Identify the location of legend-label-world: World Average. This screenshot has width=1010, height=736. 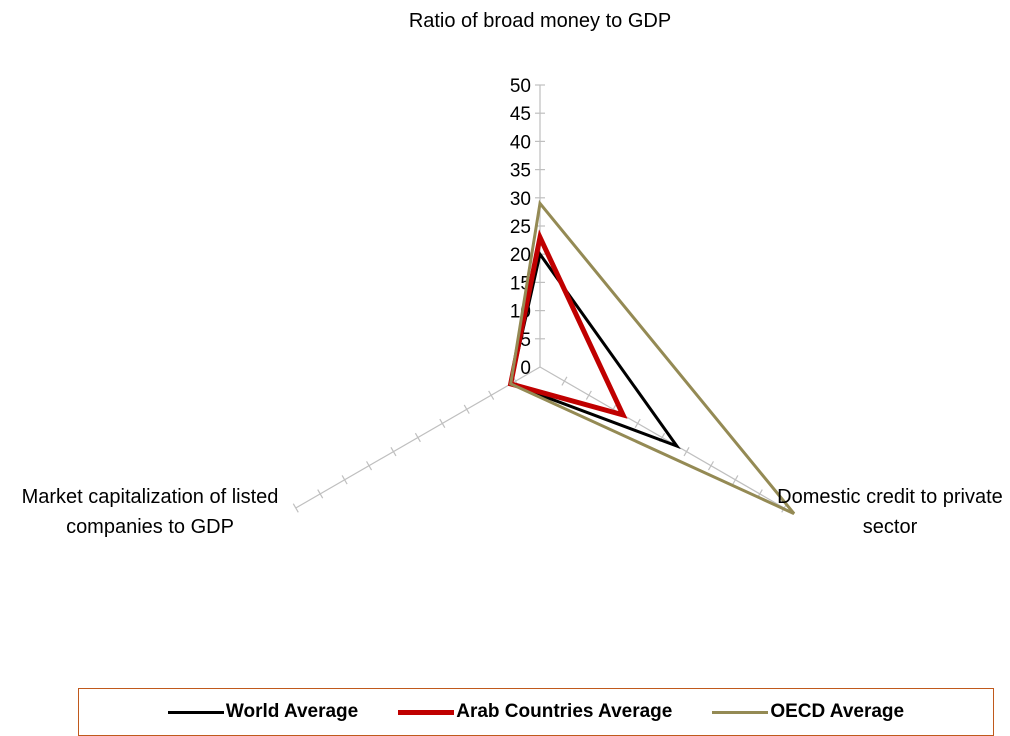
(292, 711).